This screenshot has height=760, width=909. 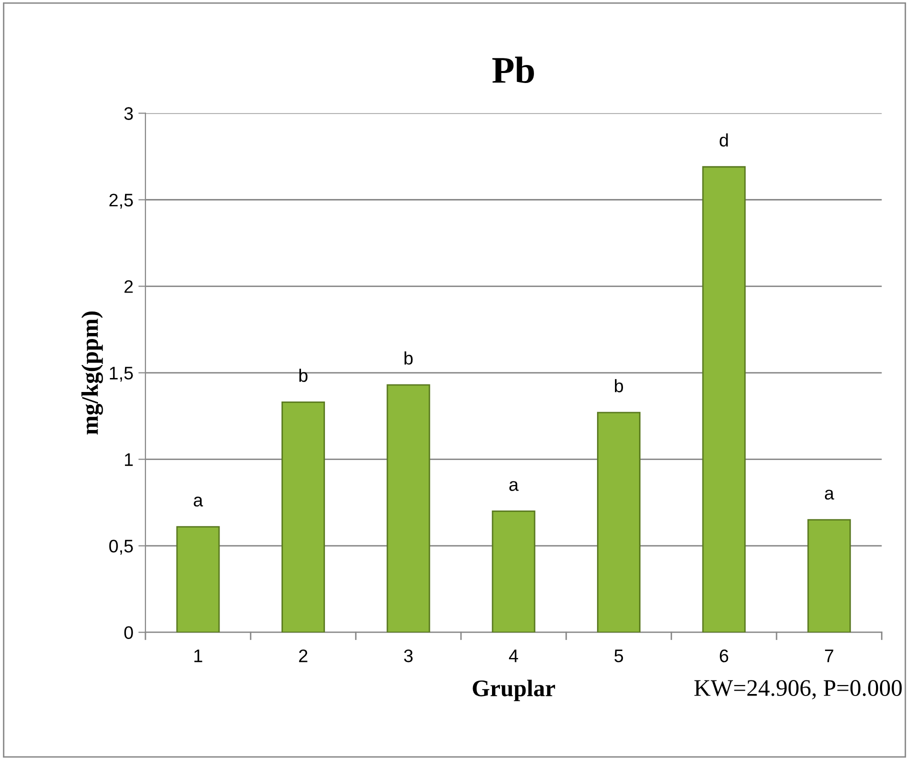 What do you see at coordinates (513, 656) in the screenshot?
I see `x-tick-label: 4` at bounding box center [513, 656].